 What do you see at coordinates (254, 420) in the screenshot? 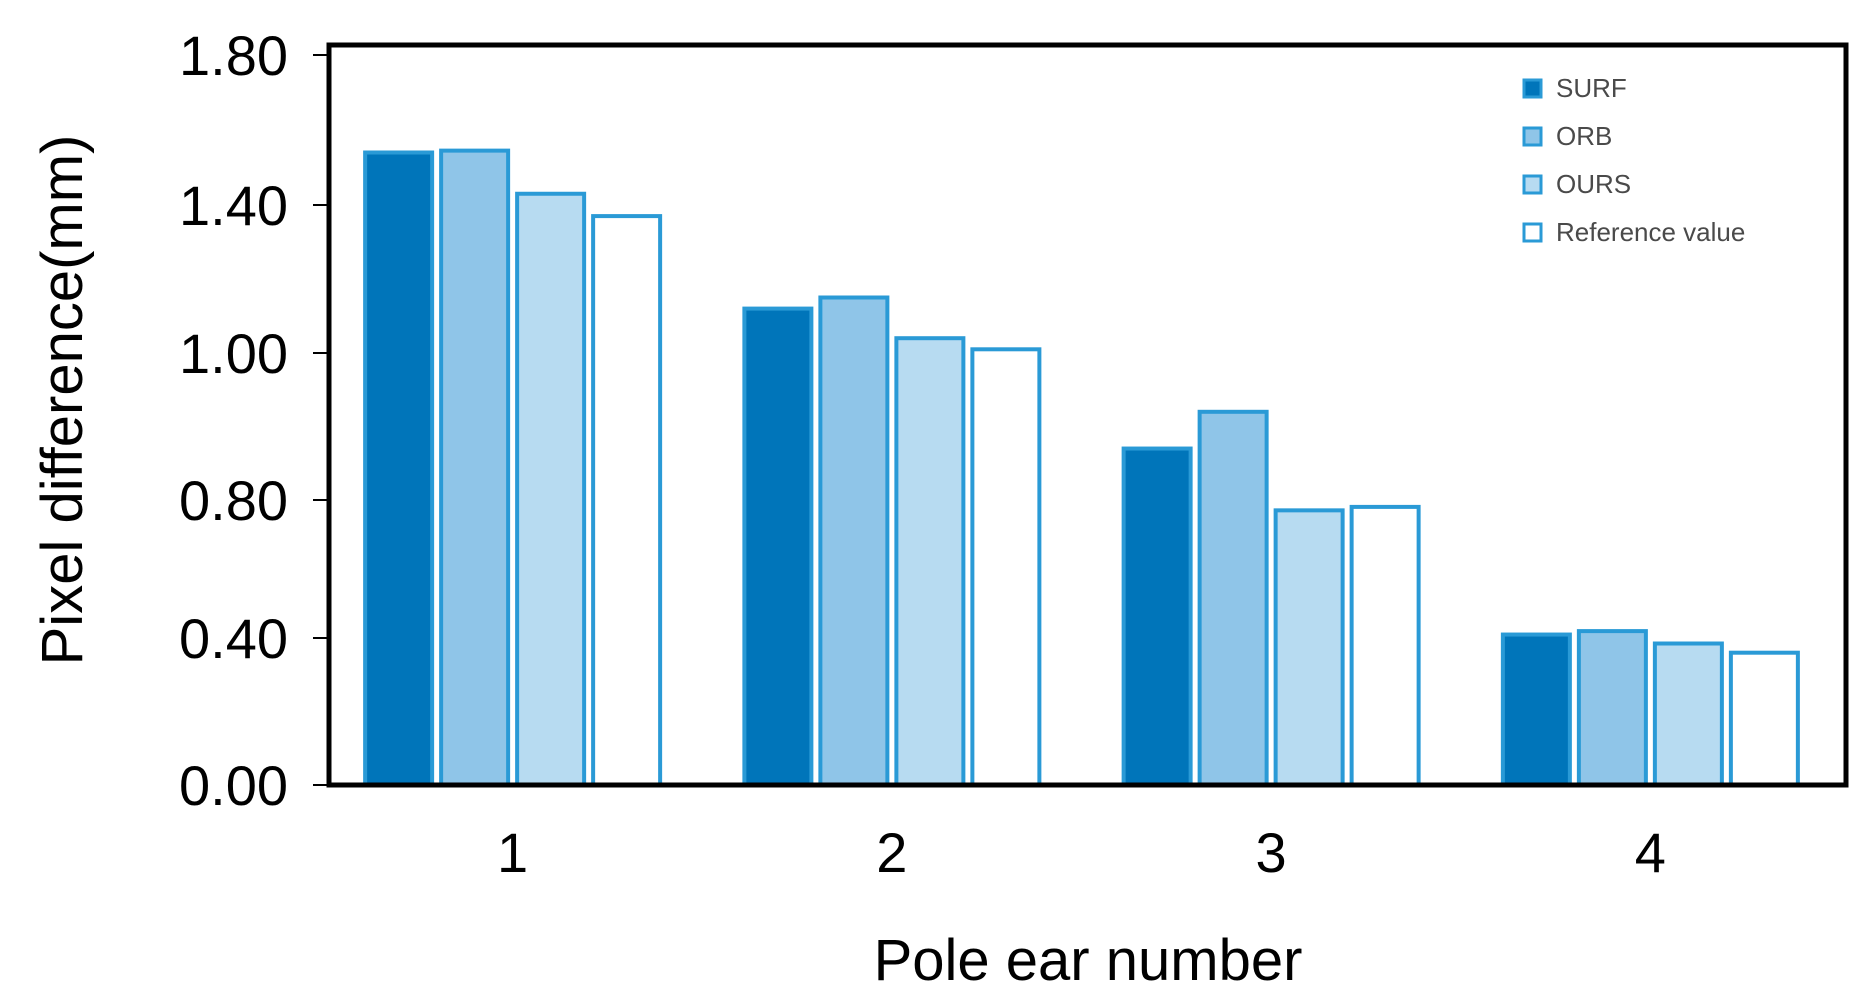
I see `y-axis: 0.00 0.40 0.80 1.00 1.40 1.80` at bounding box center [254, 420].